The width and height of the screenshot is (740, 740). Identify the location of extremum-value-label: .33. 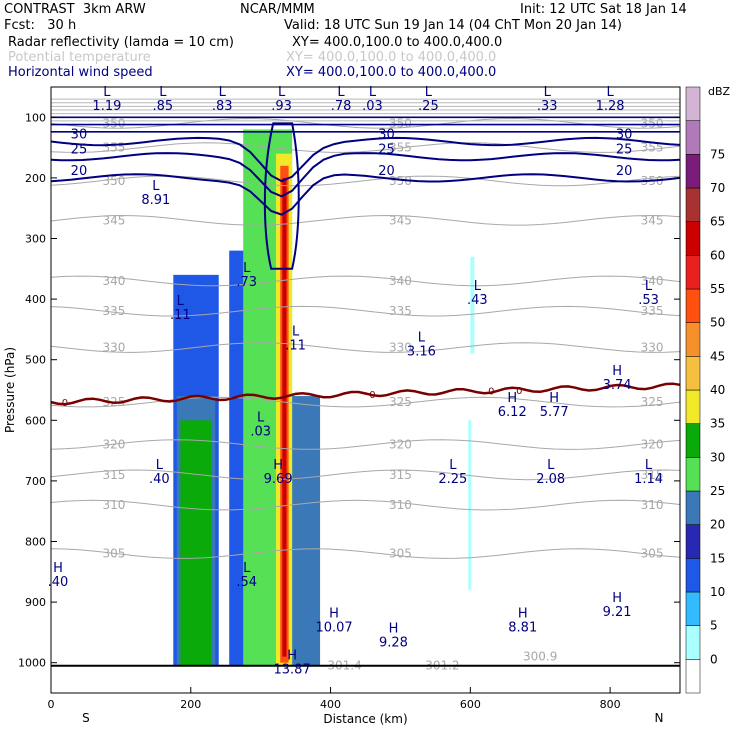
(547, 106).